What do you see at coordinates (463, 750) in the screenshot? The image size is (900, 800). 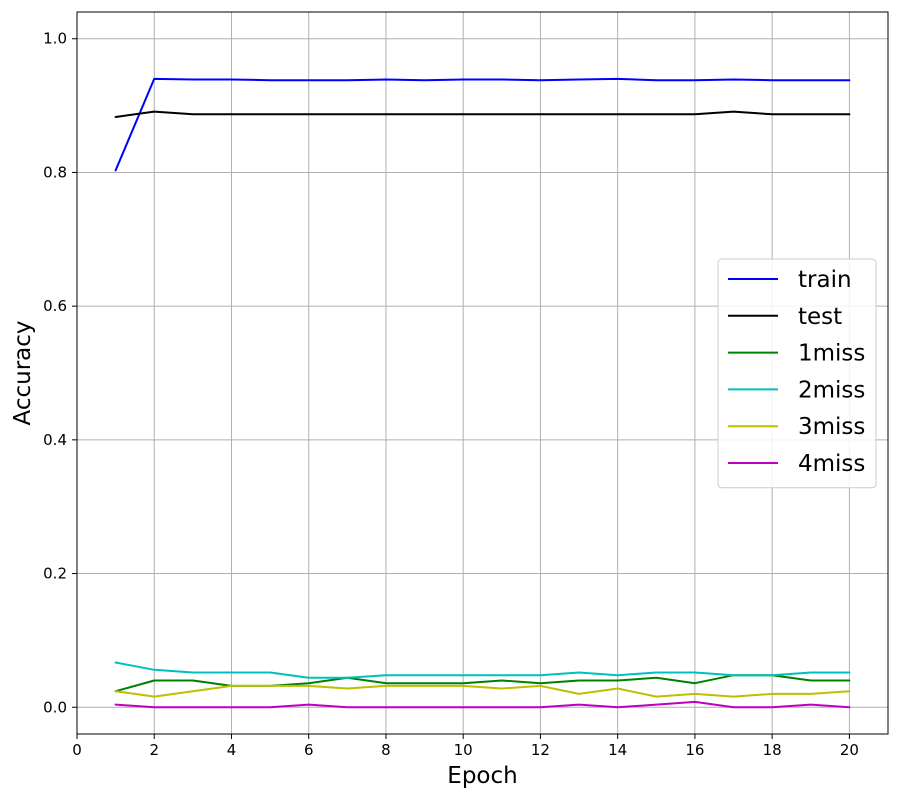 I see `x-tick-label: 10` at bounding box center [463, 750].